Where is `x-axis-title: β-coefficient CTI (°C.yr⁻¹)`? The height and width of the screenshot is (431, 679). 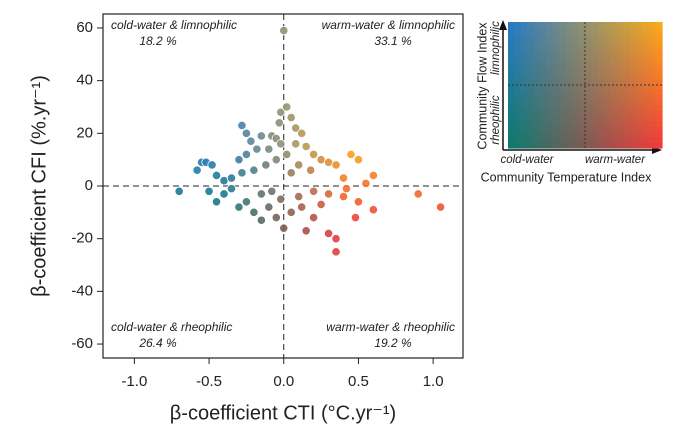 x-axis-title: β-coefficient CTI (°C.yr⁻¹) is located at coordinates (283, 413).